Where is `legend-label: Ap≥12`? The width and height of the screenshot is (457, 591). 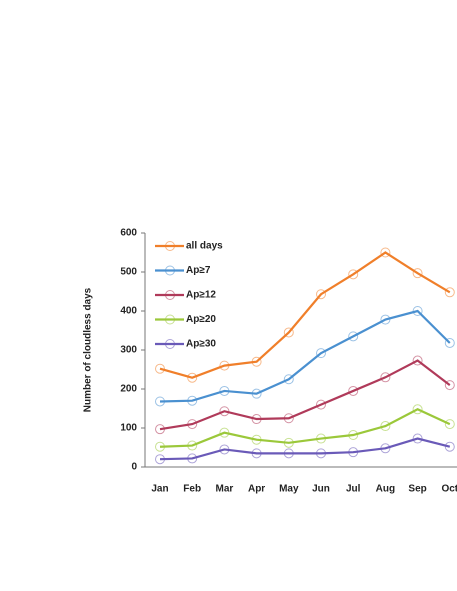
legend-label: Ap≥12 is located at coordinates (201, 295).